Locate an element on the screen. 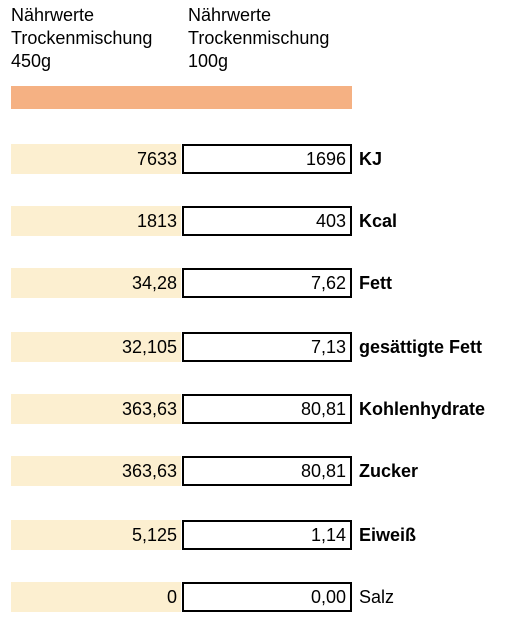  nutrient-label: Eiweiß is located at coordinates (388, 535).